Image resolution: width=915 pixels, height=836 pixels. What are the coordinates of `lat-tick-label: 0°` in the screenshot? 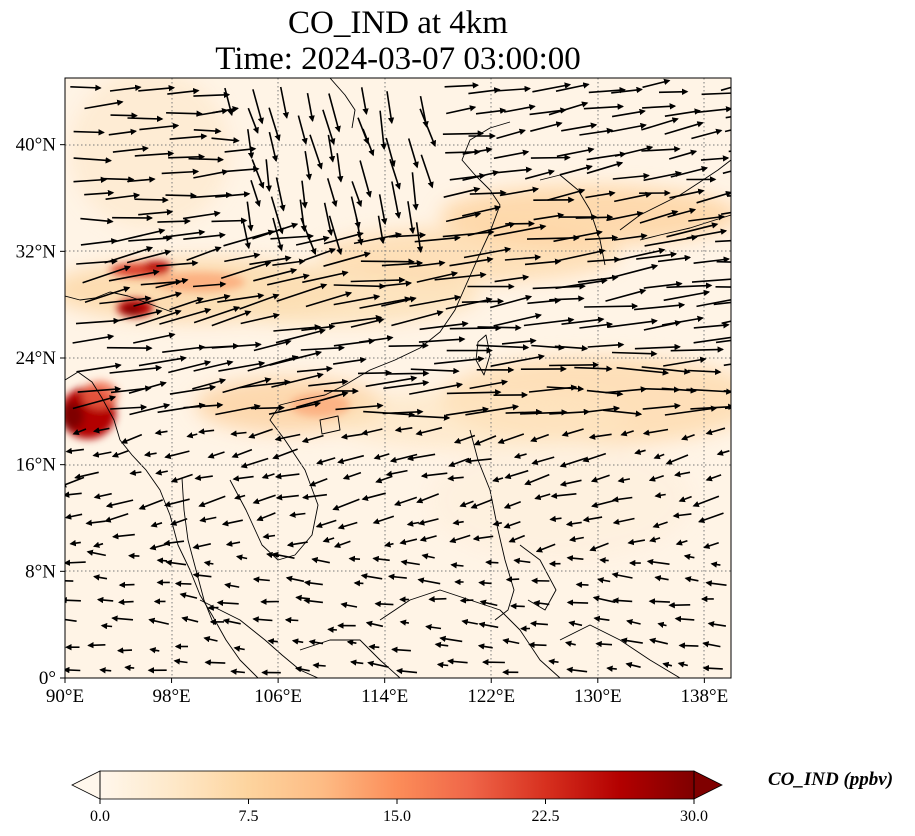 It's located at (47, 678).